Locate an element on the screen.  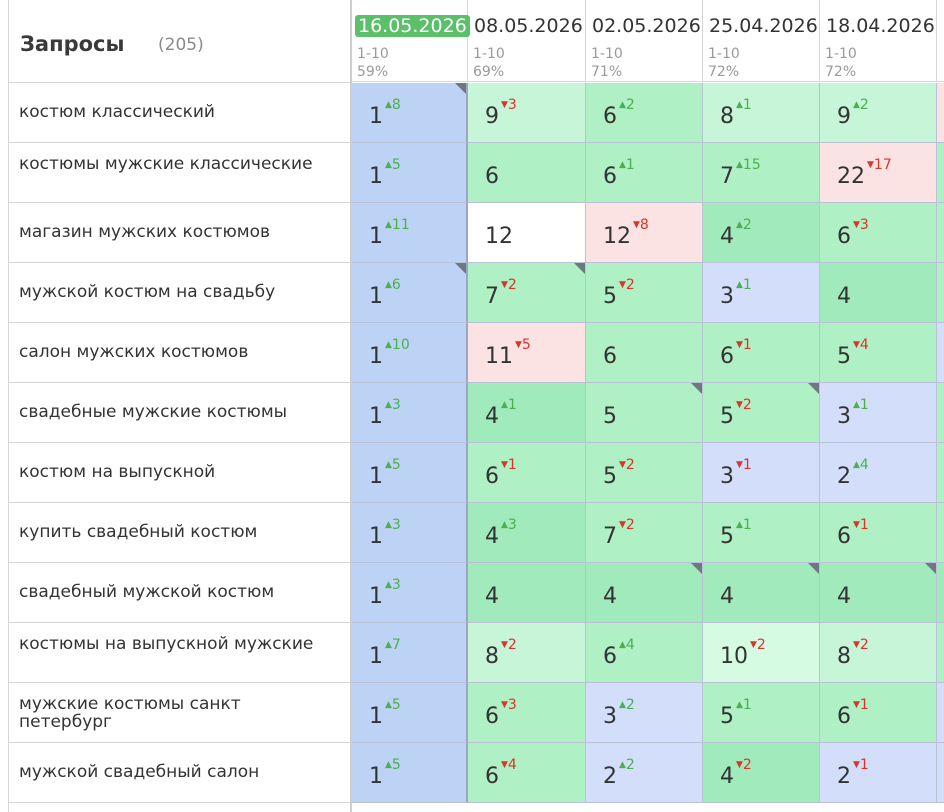
query-row-label: мужские костюмы санкт петербург is located at coordinates (179, 713).